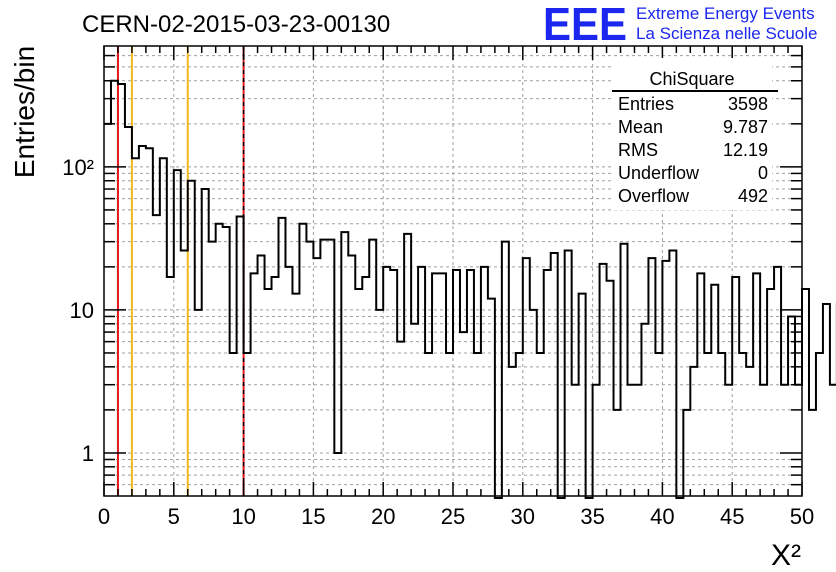 This screenshot has width=836, height=572. I want to click on x-tick-label: 25, so click(453, 516).